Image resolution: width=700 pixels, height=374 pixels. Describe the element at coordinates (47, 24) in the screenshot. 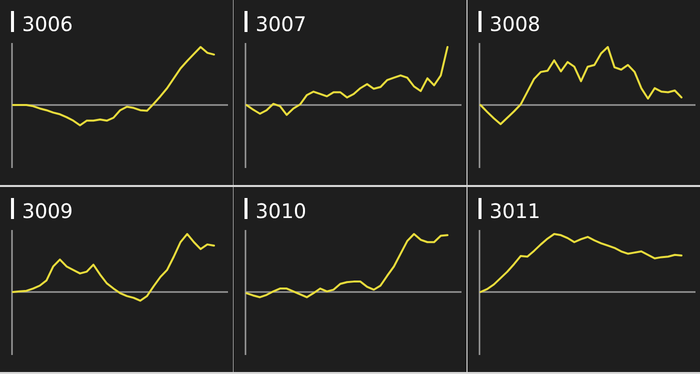

I see `chart-title: 3006` at that location.